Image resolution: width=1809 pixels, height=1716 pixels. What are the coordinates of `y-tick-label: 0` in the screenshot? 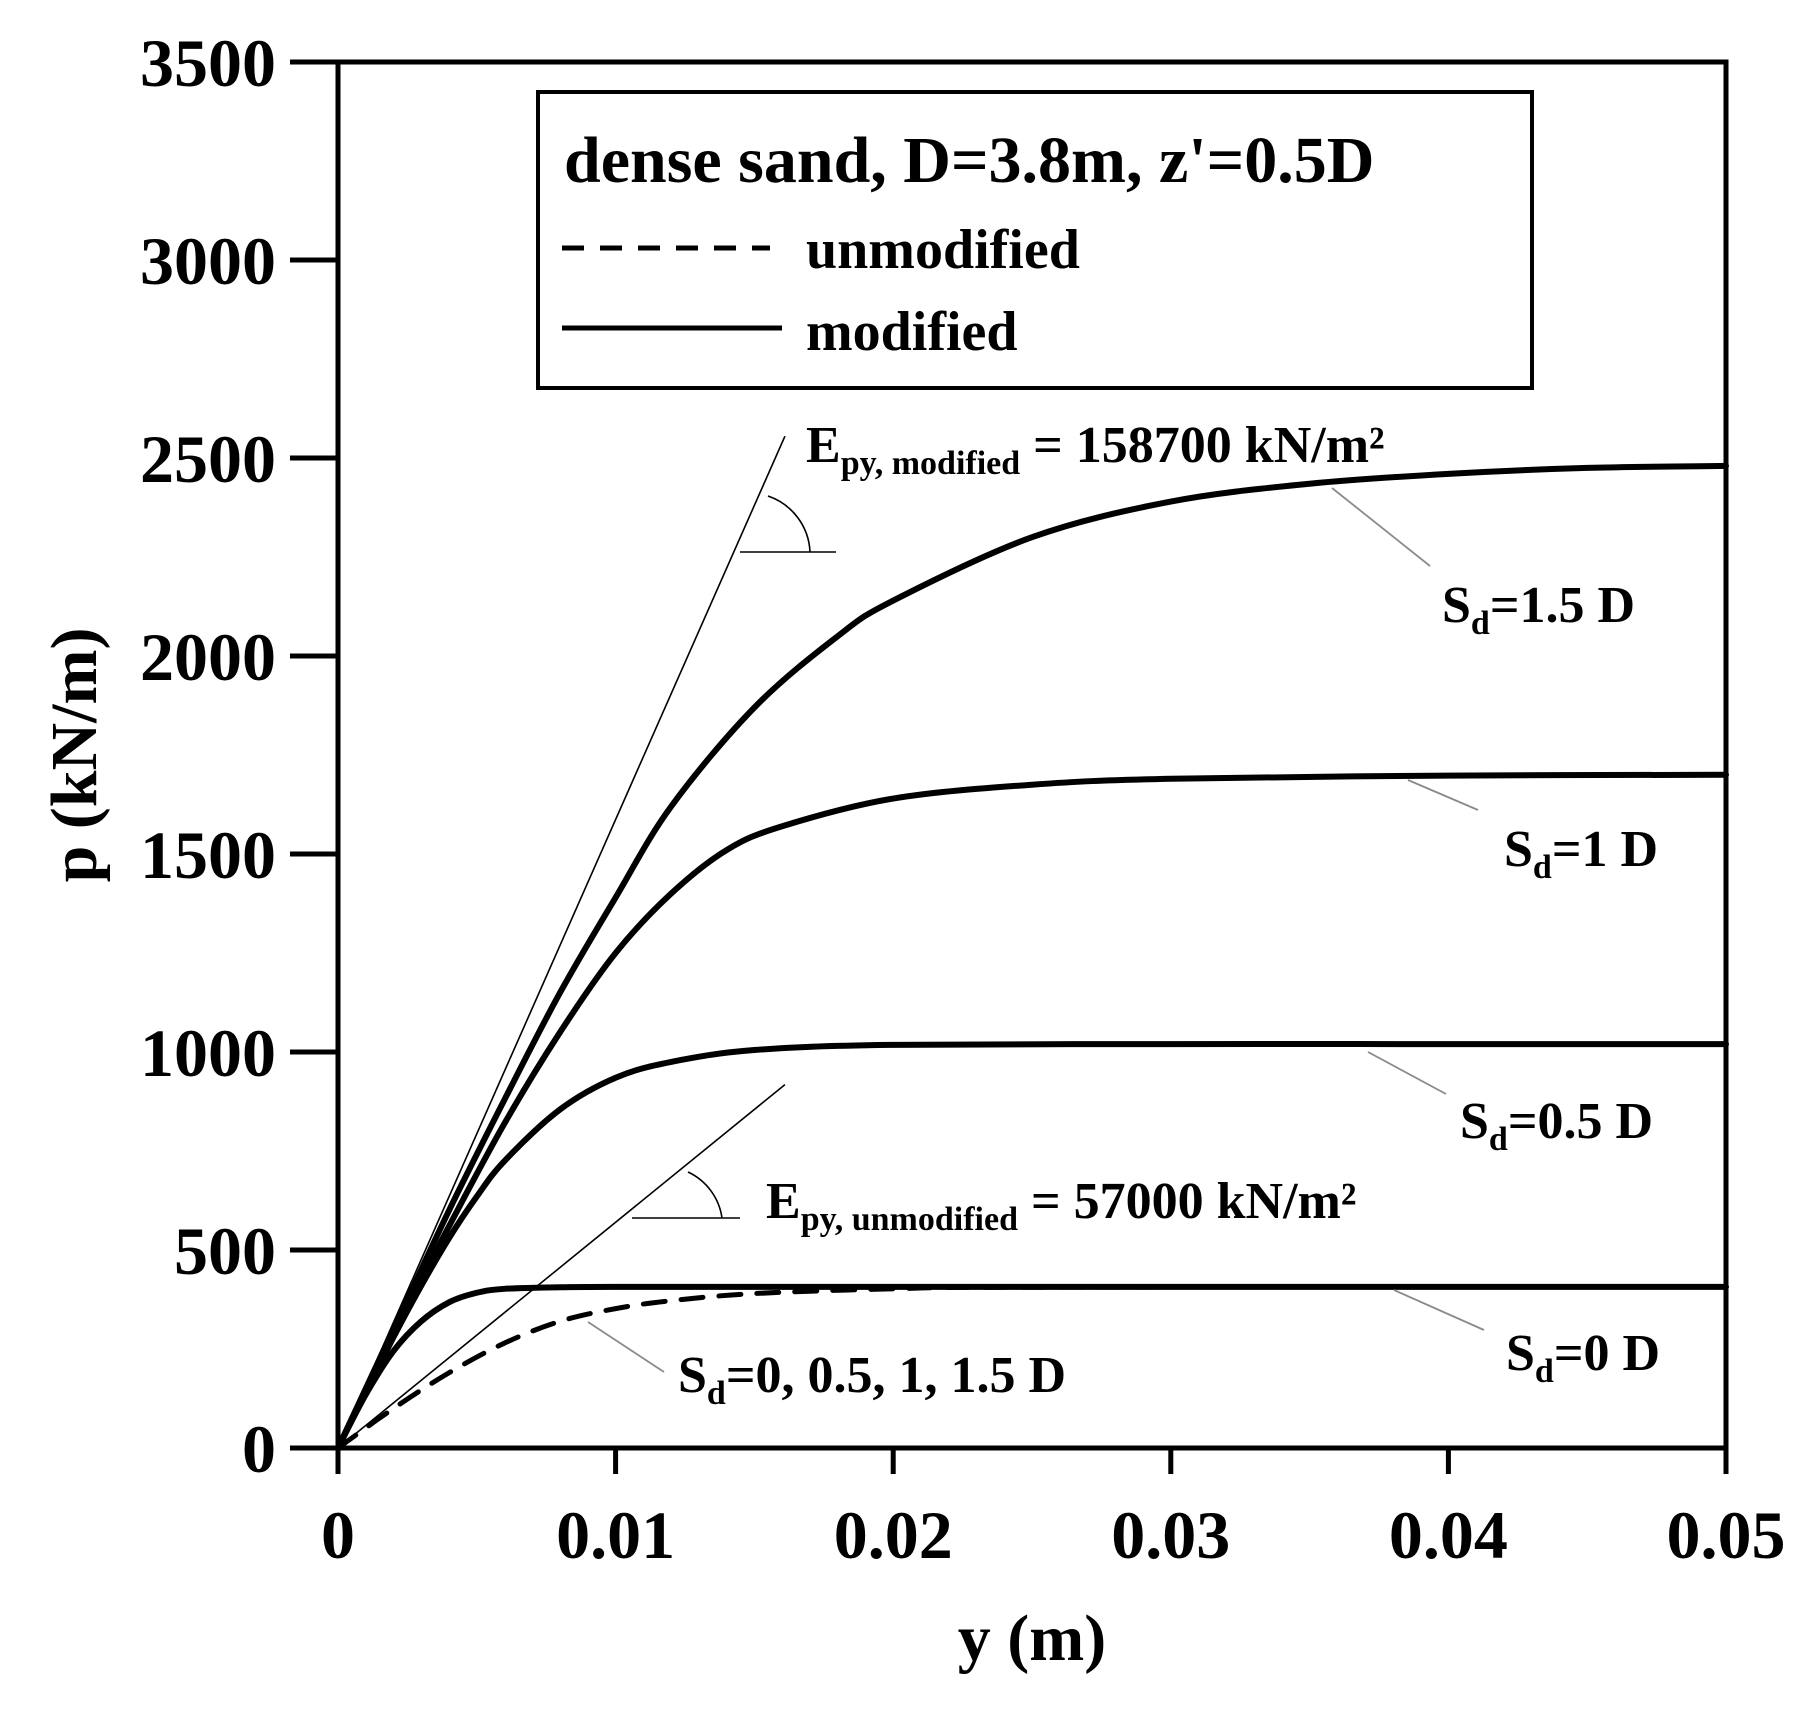 It's located at (259, 1449).